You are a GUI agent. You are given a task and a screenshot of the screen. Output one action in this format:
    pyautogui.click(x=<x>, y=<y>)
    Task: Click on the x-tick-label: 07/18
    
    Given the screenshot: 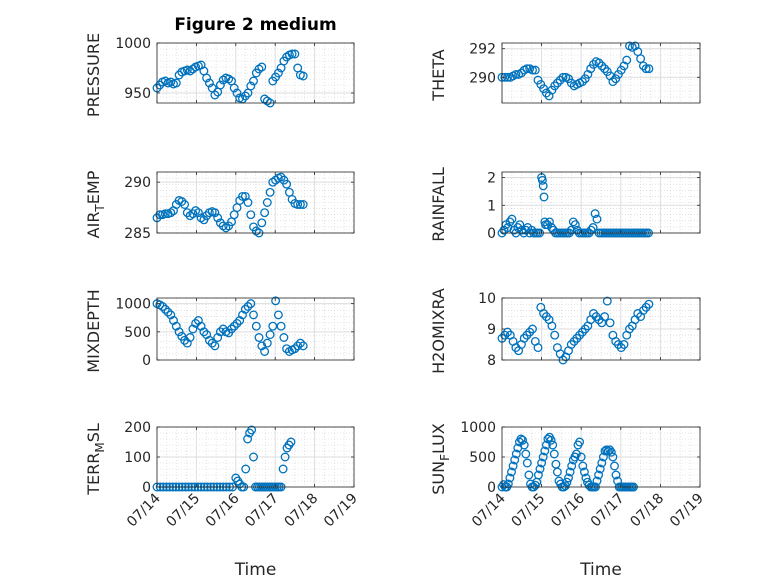 What is the action you would take?
    pyautogui.click(x=302, y=511)
    